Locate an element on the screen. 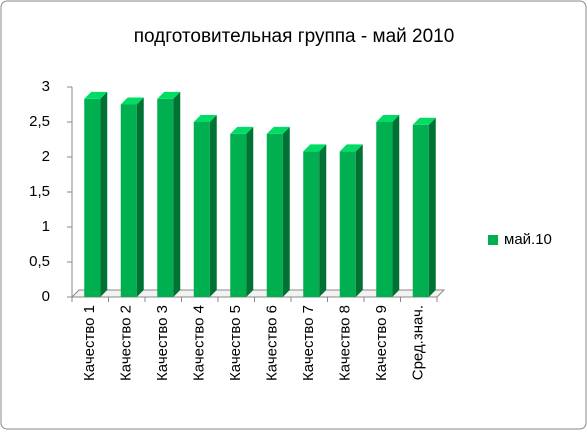  y-tick-label: 3 is located at coordinates (46, 86).